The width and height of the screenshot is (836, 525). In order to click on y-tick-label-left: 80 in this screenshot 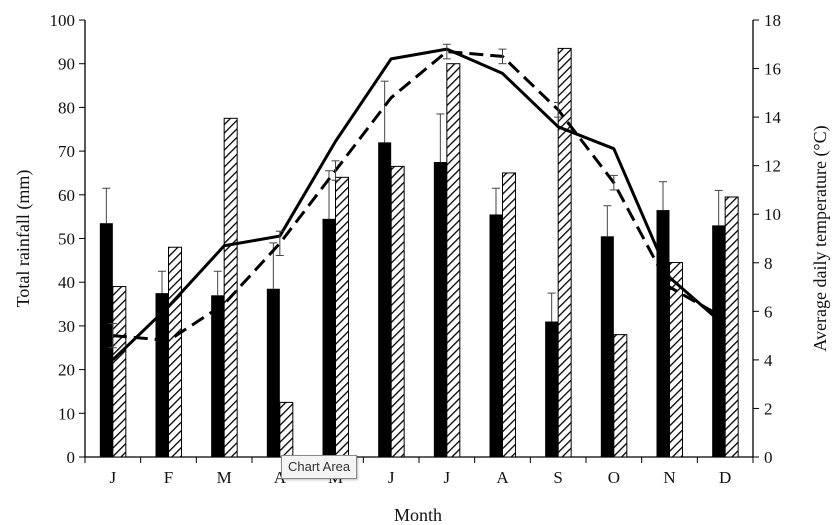, I will do `click(66, 107)`.